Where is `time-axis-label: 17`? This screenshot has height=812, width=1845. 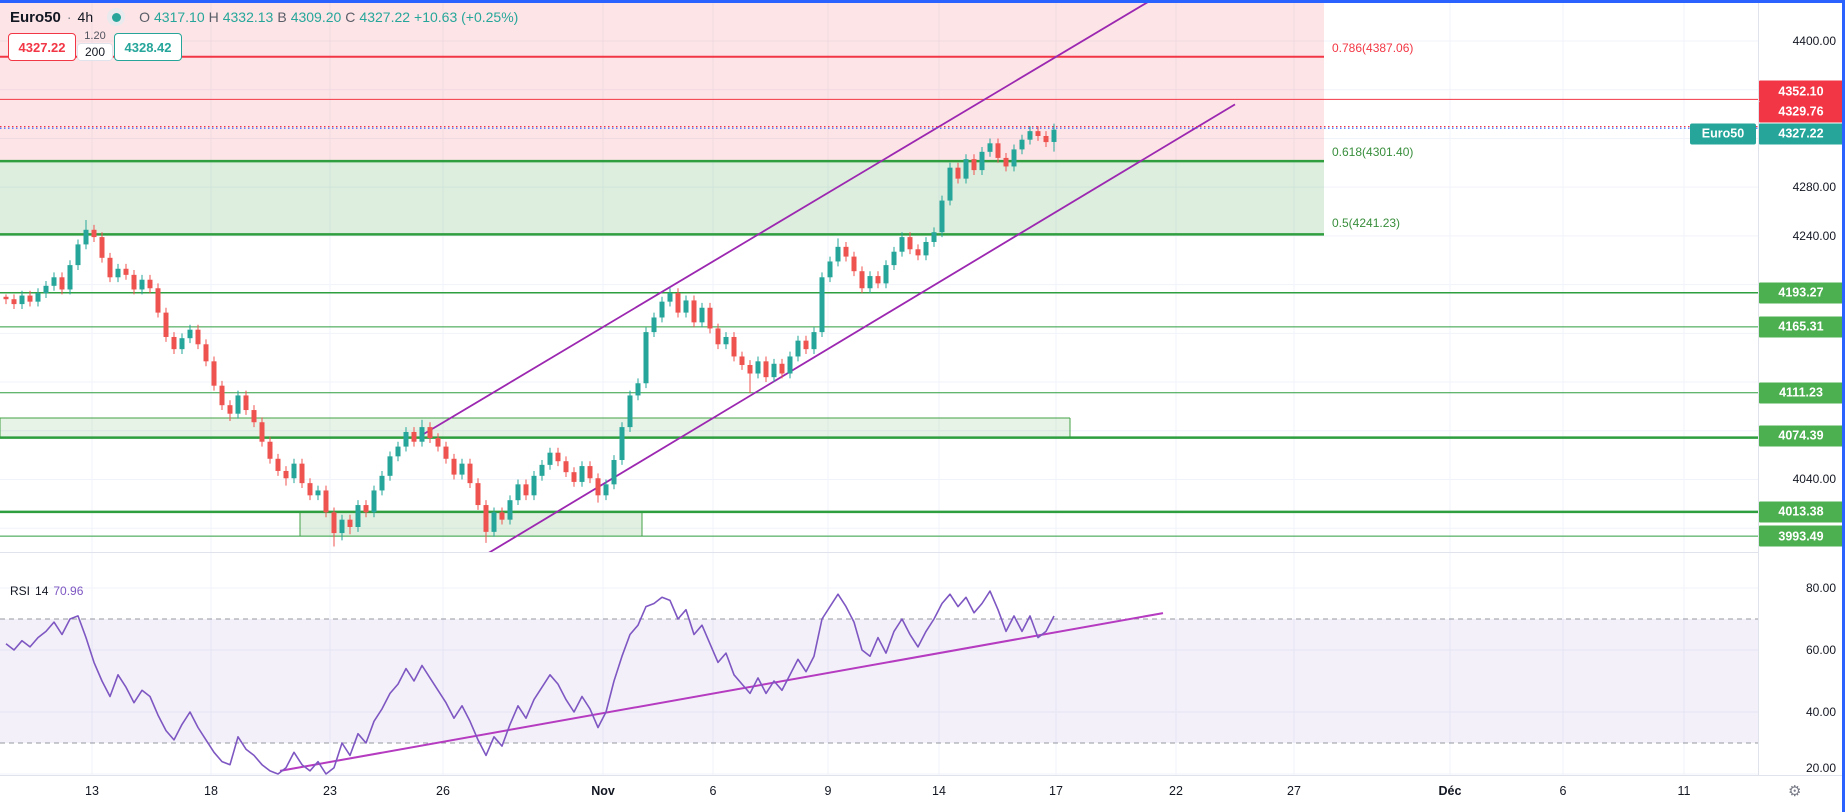 time-axis-label: 17 is located at coordinates (1056, 791).